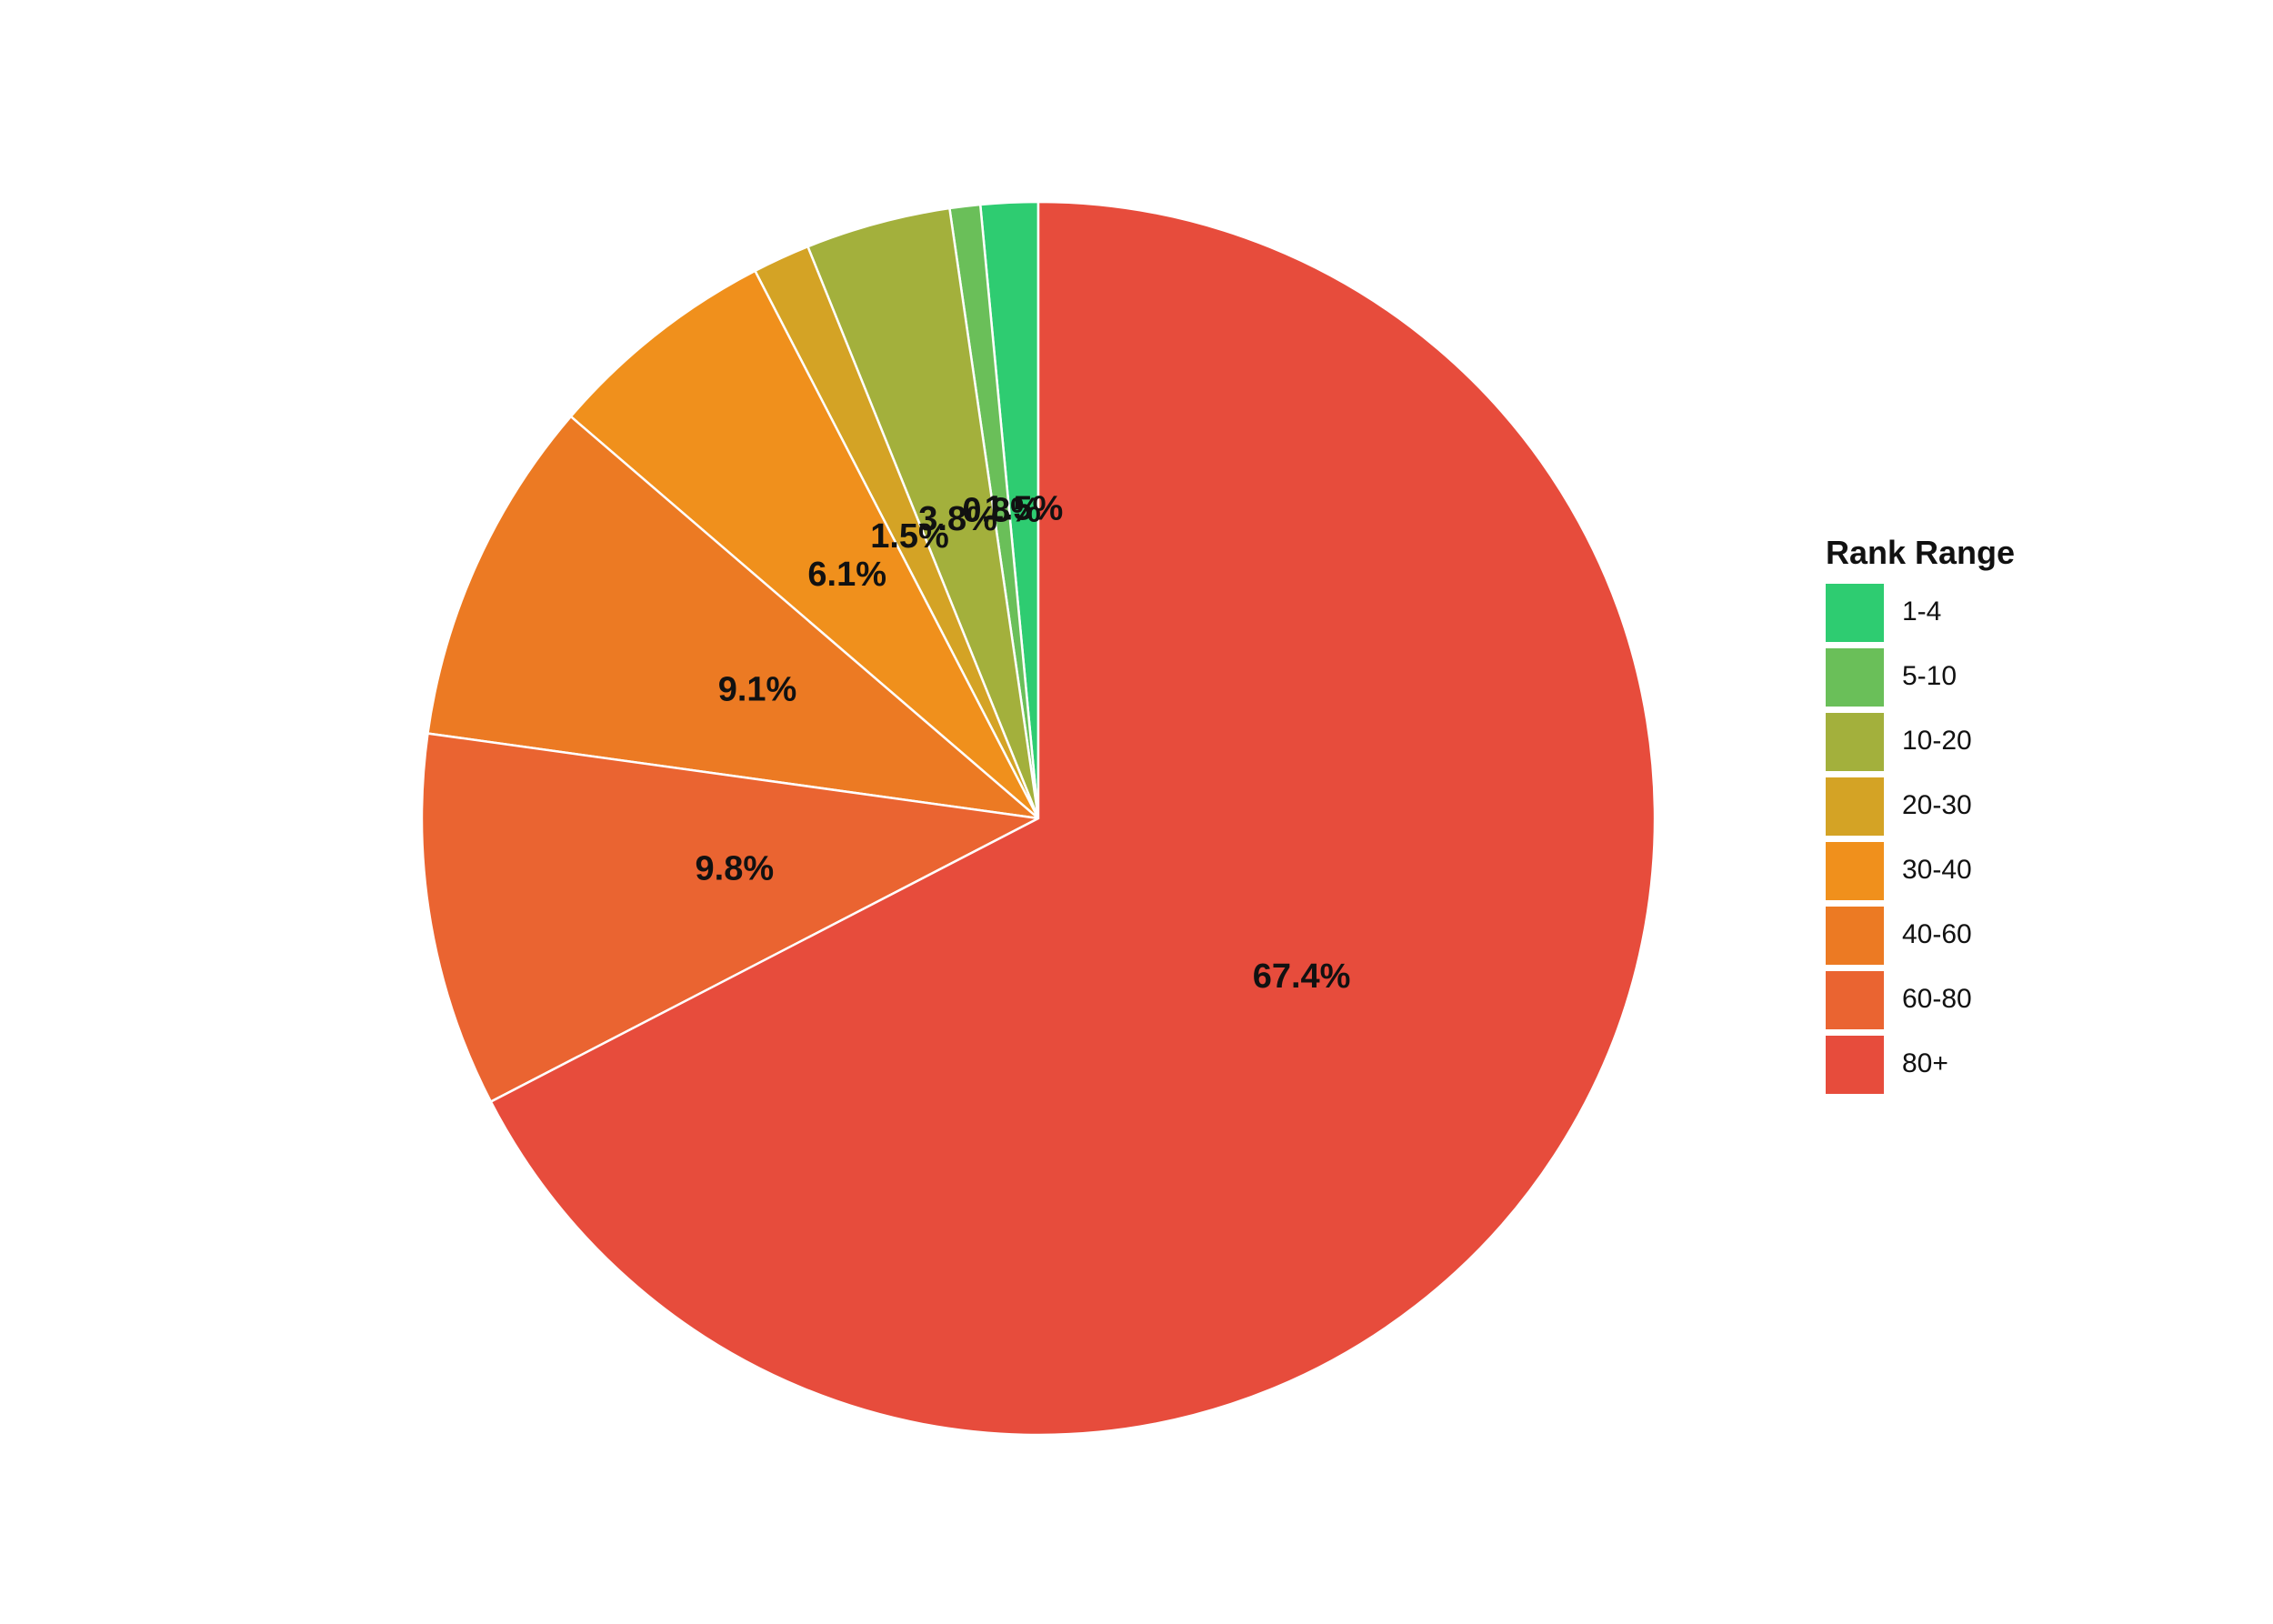 This screenshot has width=2273, height=1624. What do you see at coordinates (1899, 871) in the screenshot?
I see `legend-item-30-40: 30-40` at bounding box center [1899, 871].